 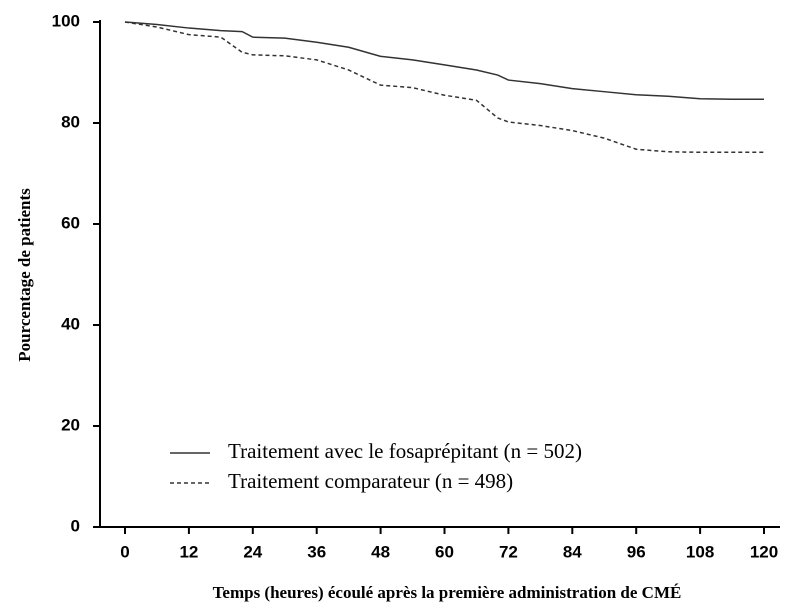 I want to click on y-tick-label: 20, so click(x=70, y=424).